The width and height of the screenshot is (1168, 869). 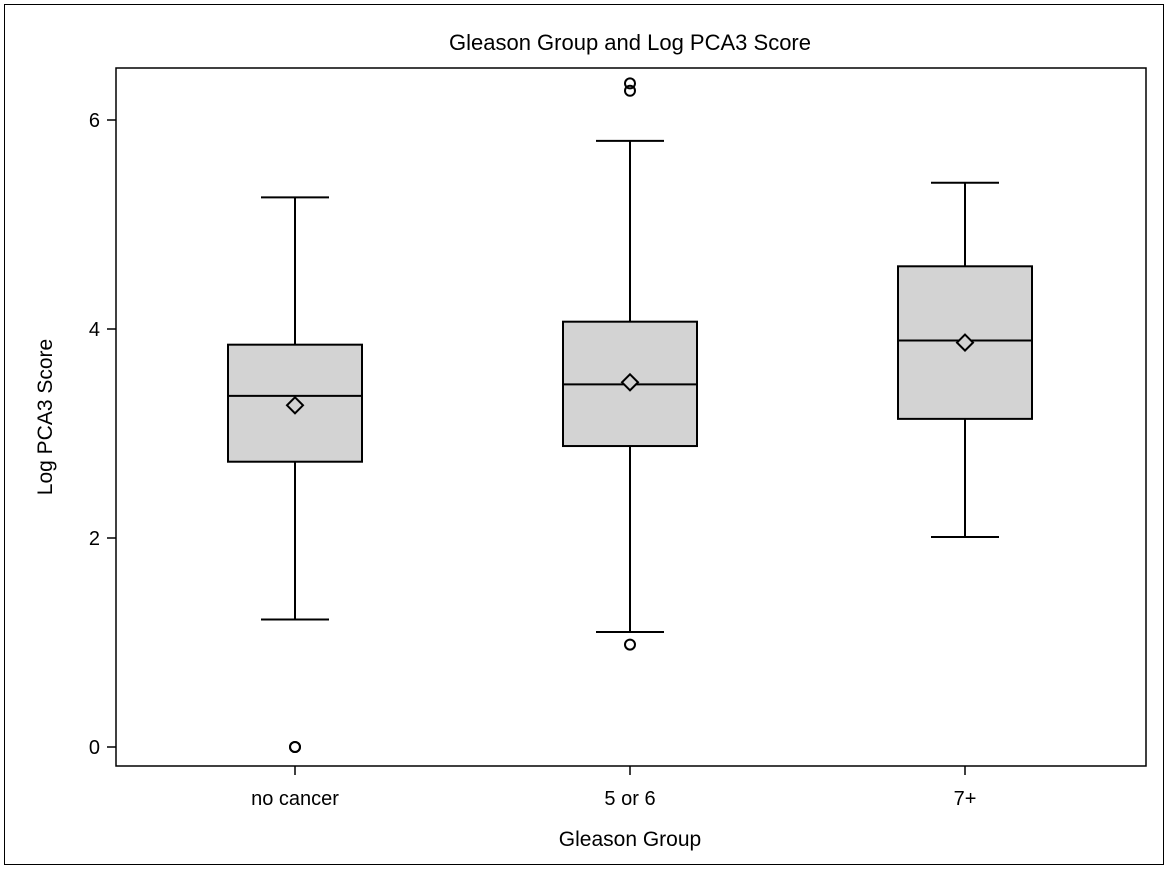 I want to click on box-7+, so click(x=965, y=359).